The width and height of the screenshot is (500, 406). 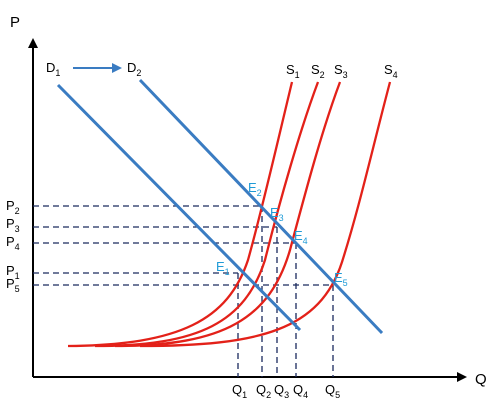 I want to click on quantity-label-q4: Q4, so click(x=300, y=391).